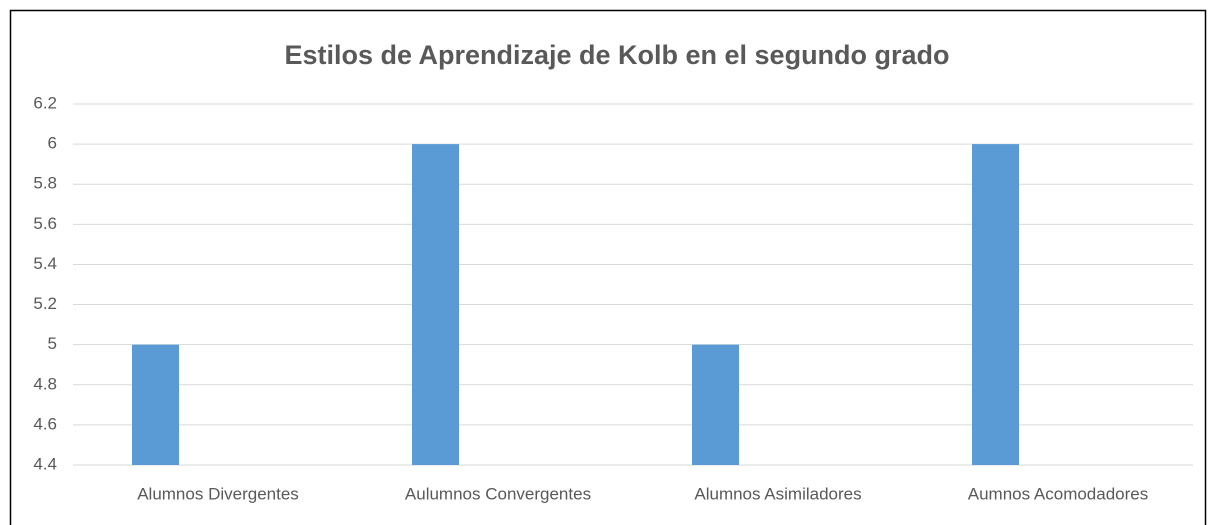 Image resolution: width=1213 pixels, height=525 pixels. Describe the element at coordinates (1058, 493) in the screenshot. I see `x-tick-label: Aumnos Acomodadores` at that location.